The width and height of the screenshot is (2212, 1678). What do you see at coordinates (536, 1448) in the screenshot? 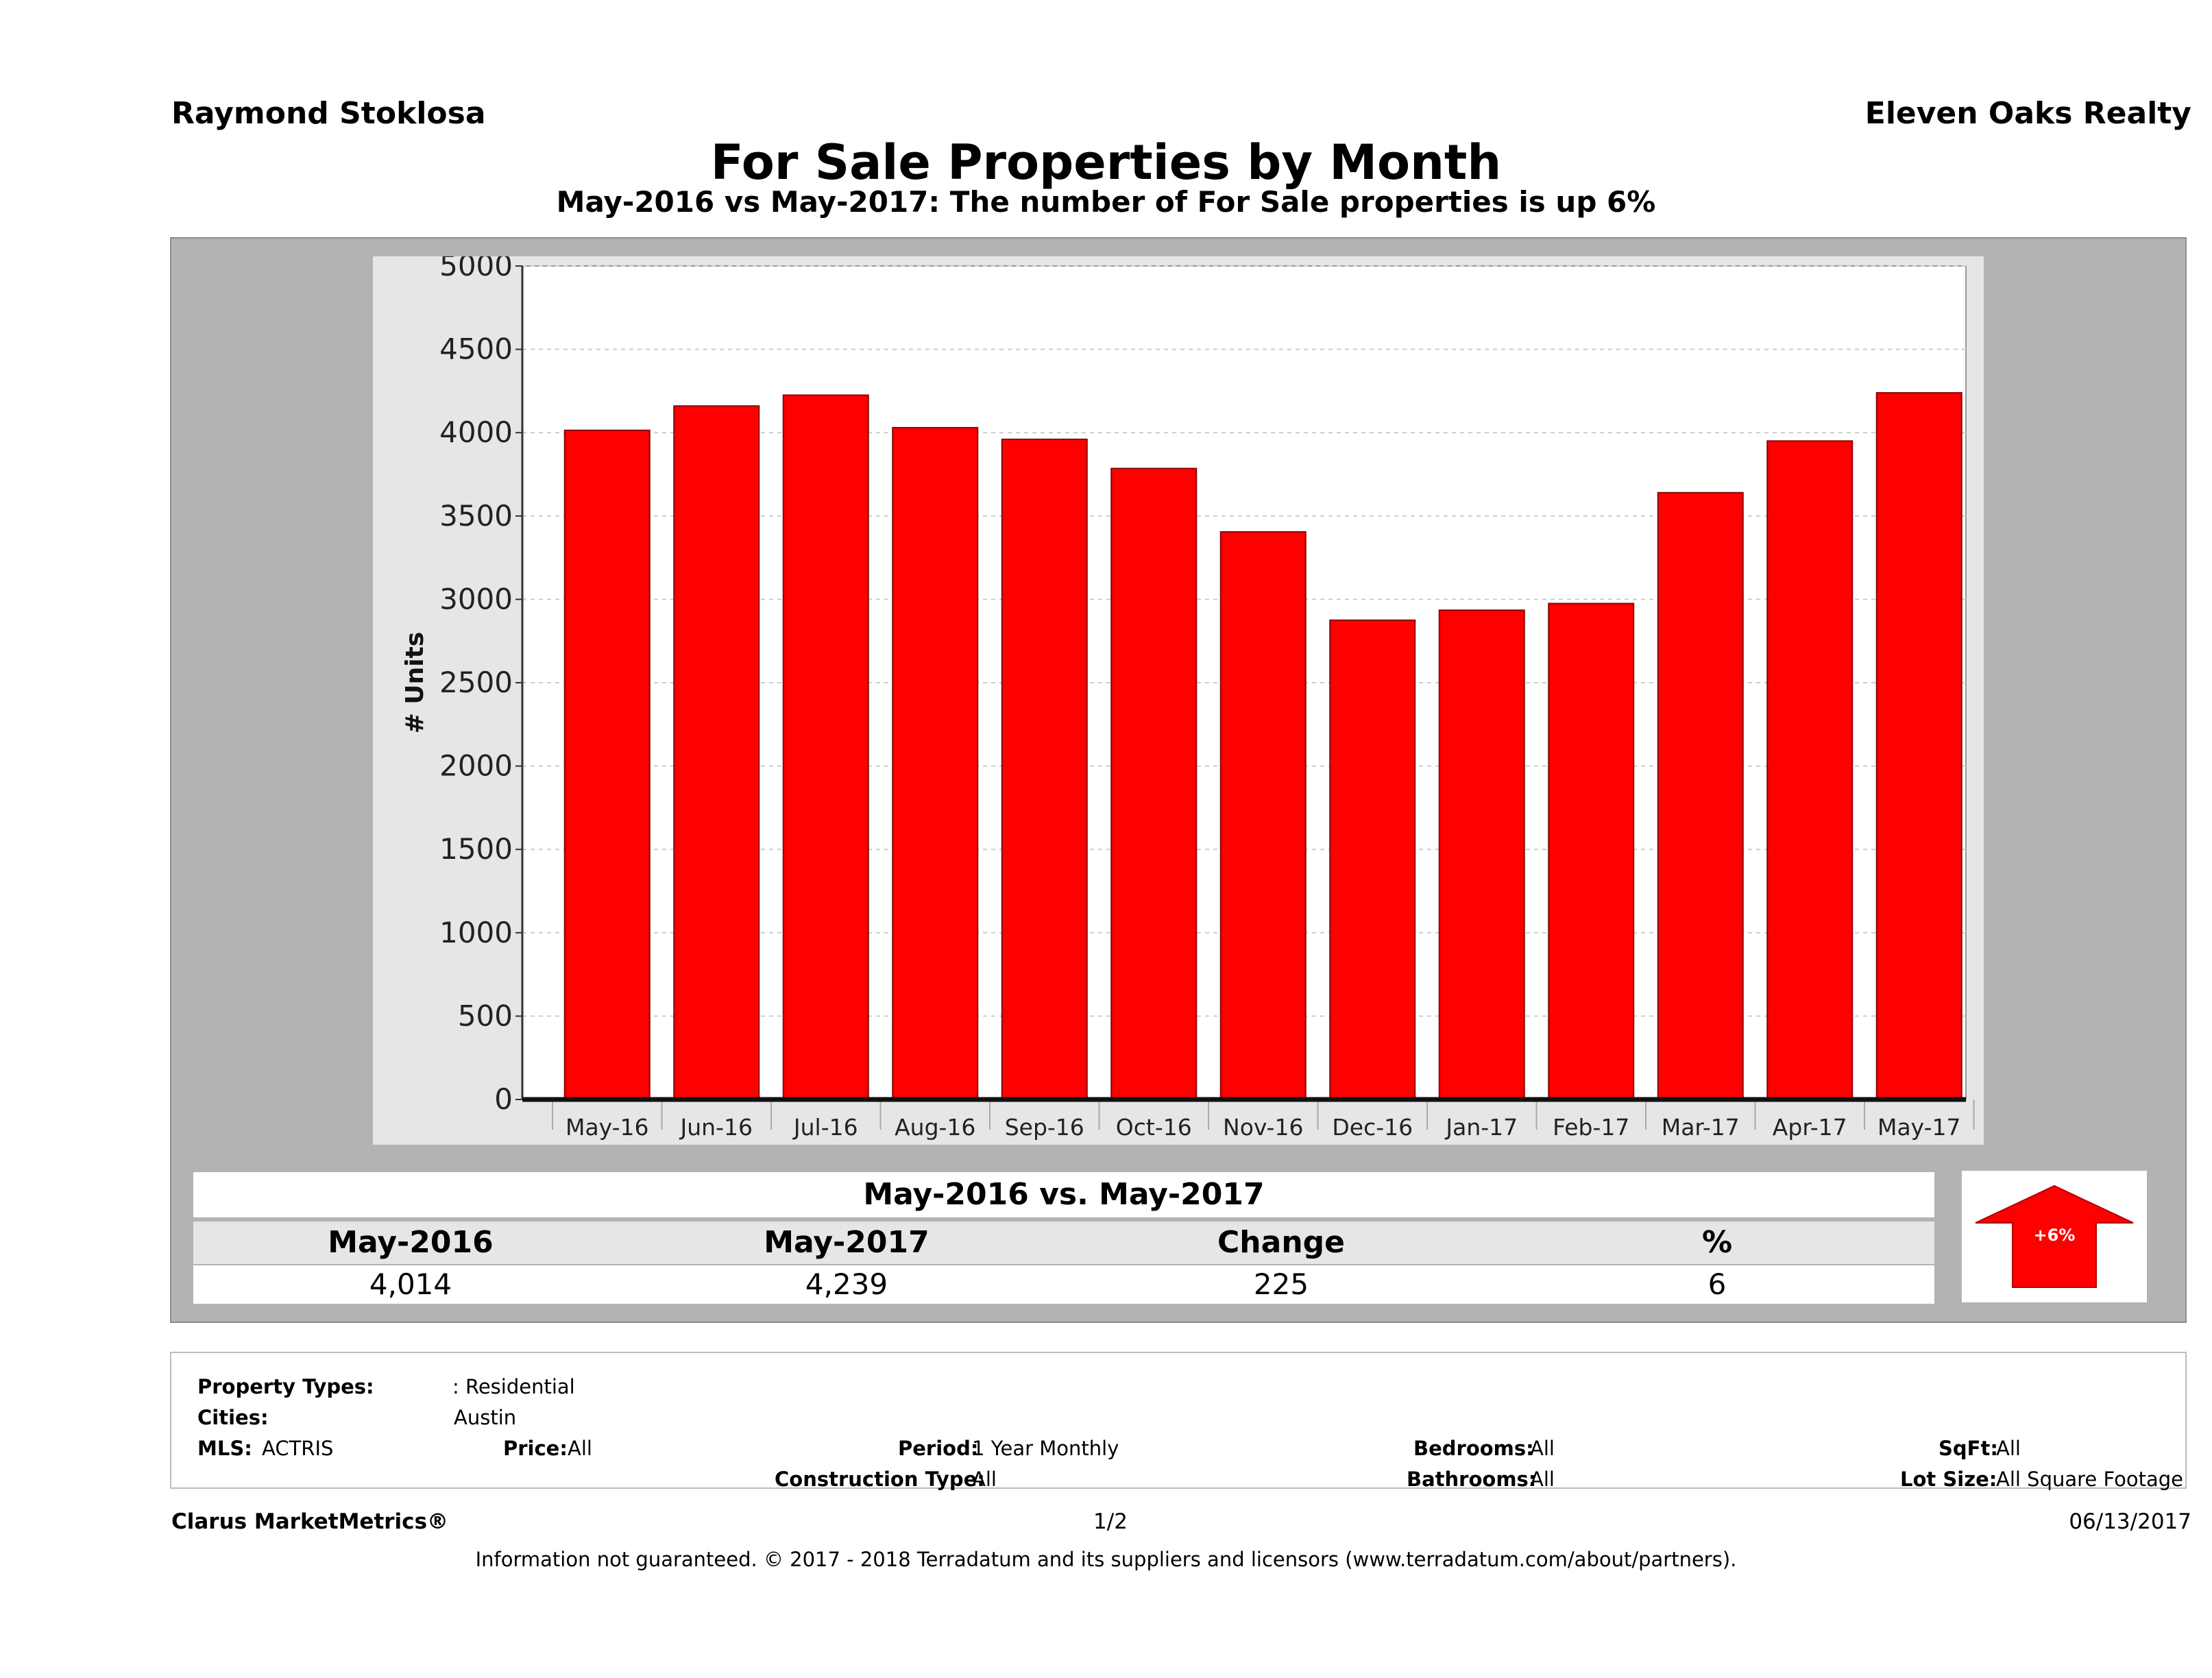
I see `price-label: Price:` at bounding box center [536, 1448].